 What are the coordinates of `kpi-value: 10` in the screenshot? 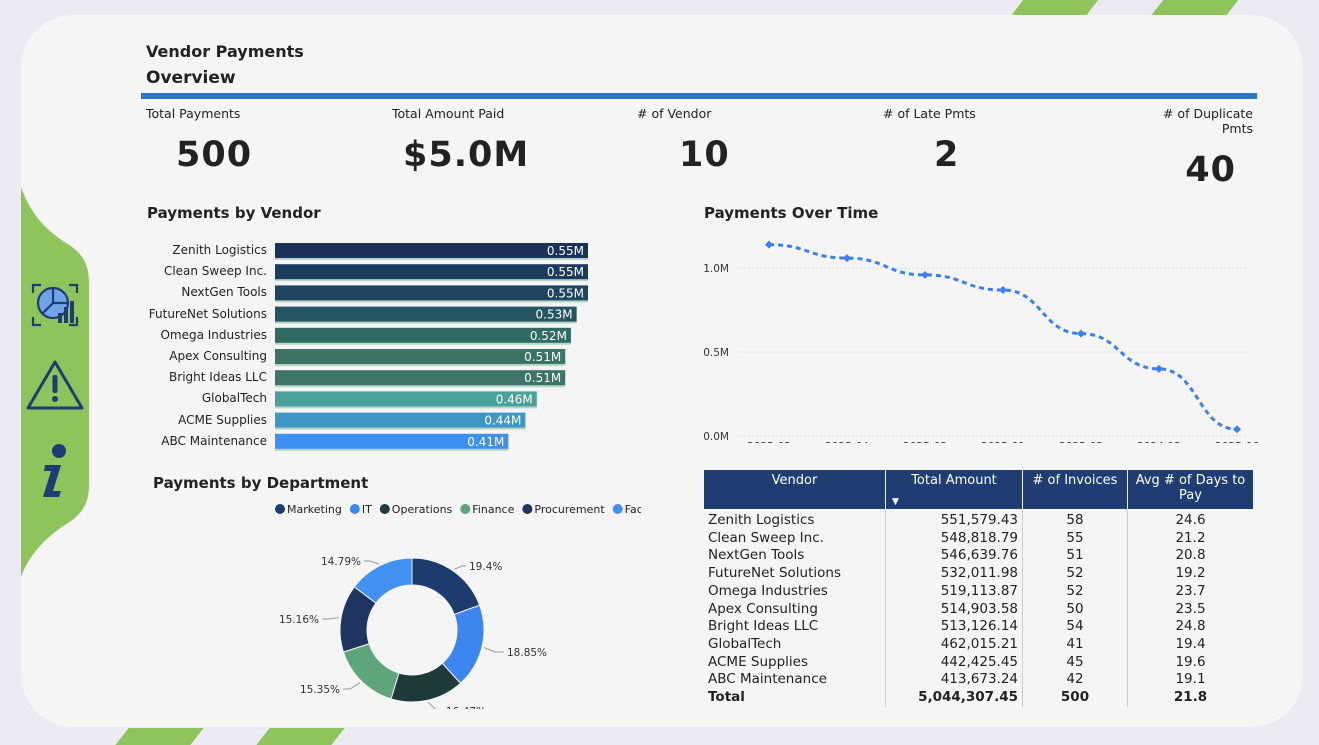 It's located at (704, 155).